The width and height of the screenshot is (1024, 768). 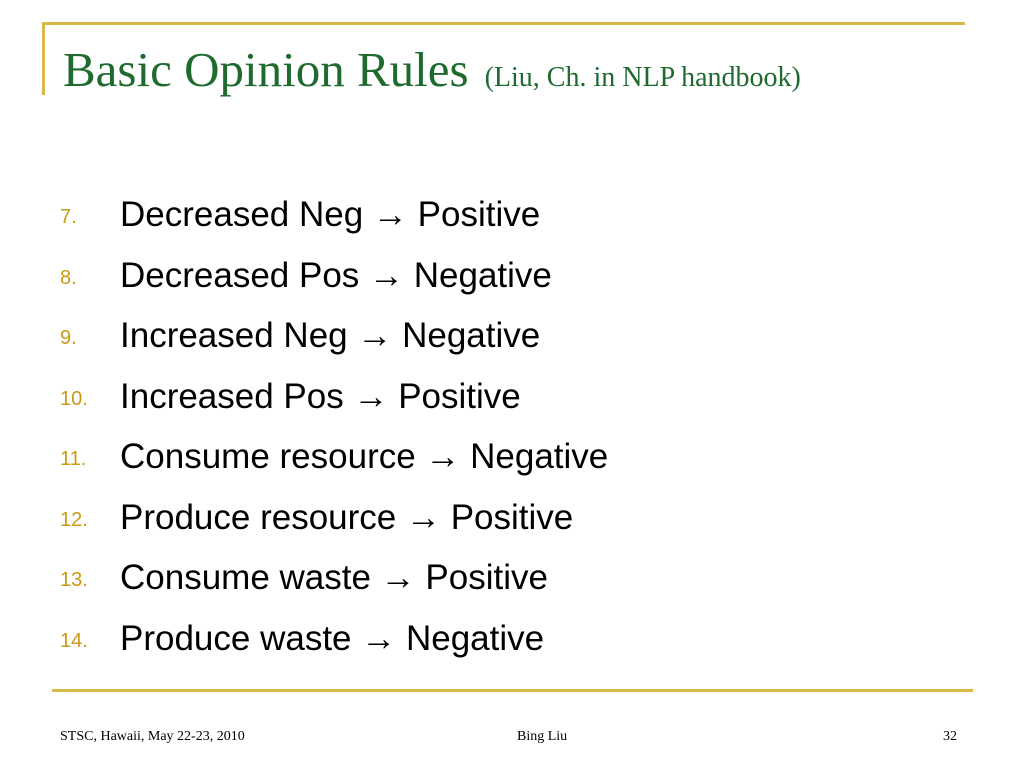 I want to click on rule-item: 12. Produce resource → Positive, so click(x=334, y=518).